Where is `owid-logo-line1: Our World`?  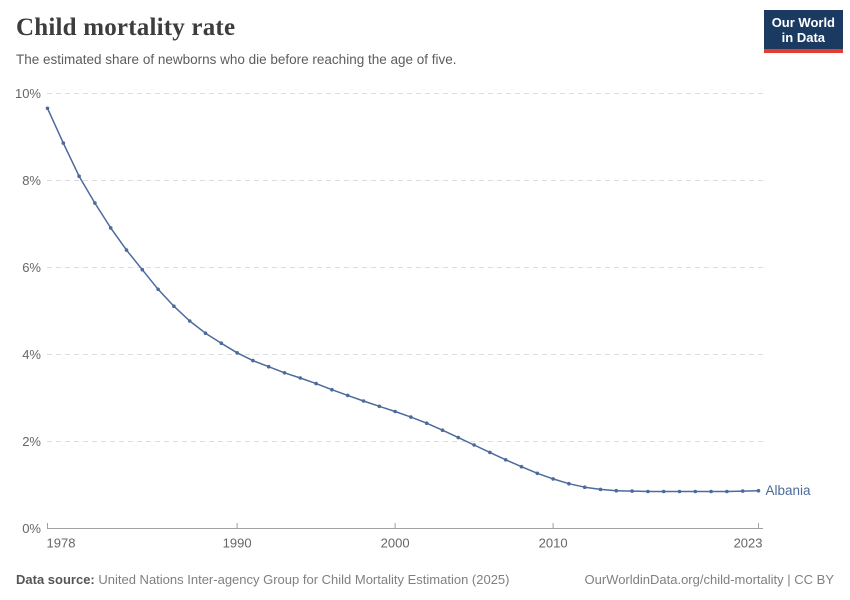 owid-logo-line1: Our World is located at coordinates (803, 22).